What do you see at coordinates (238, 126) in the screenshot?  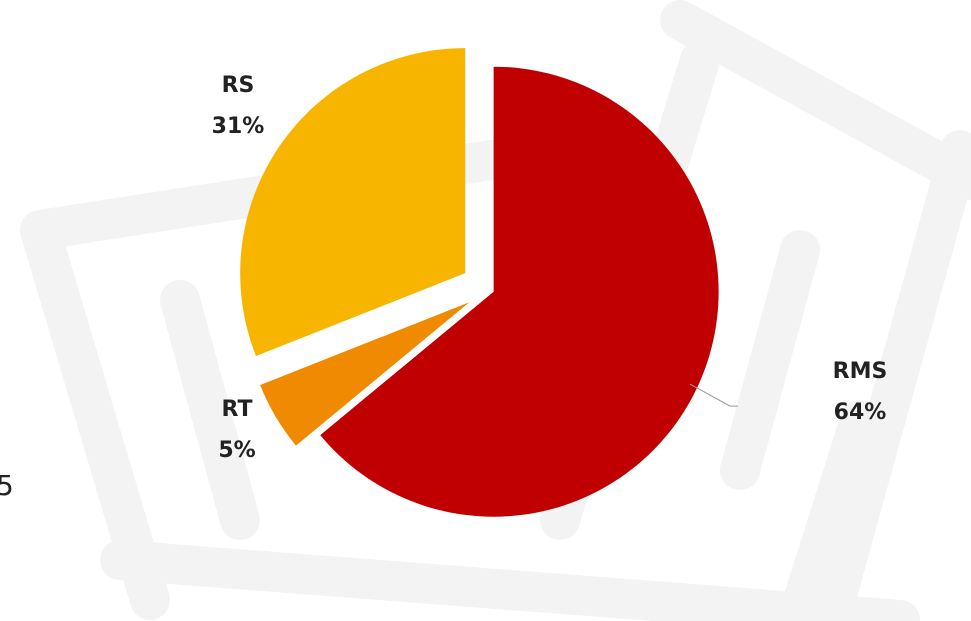 I see `slice-value-label: 31%` at bounding box center [238, 126].